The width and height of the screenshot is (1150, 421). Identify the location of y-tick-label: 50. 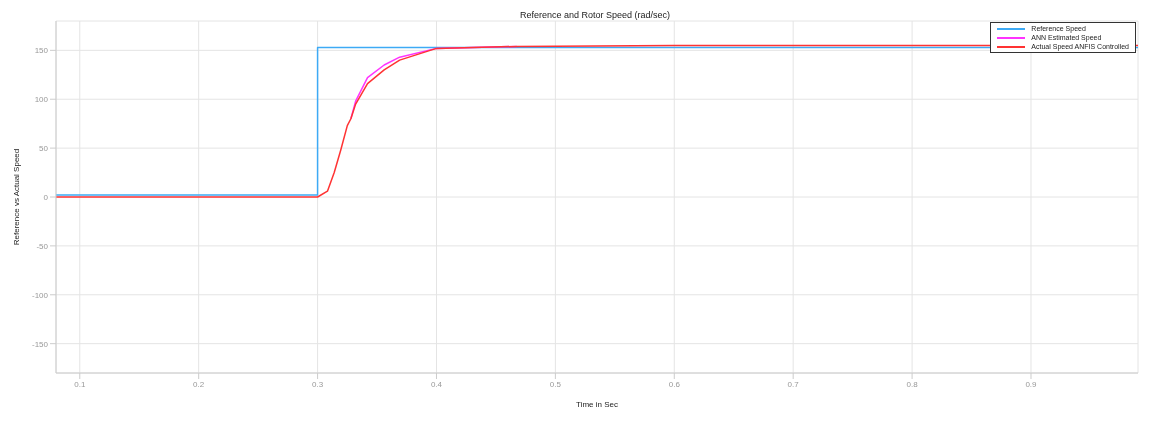
(44, 148).